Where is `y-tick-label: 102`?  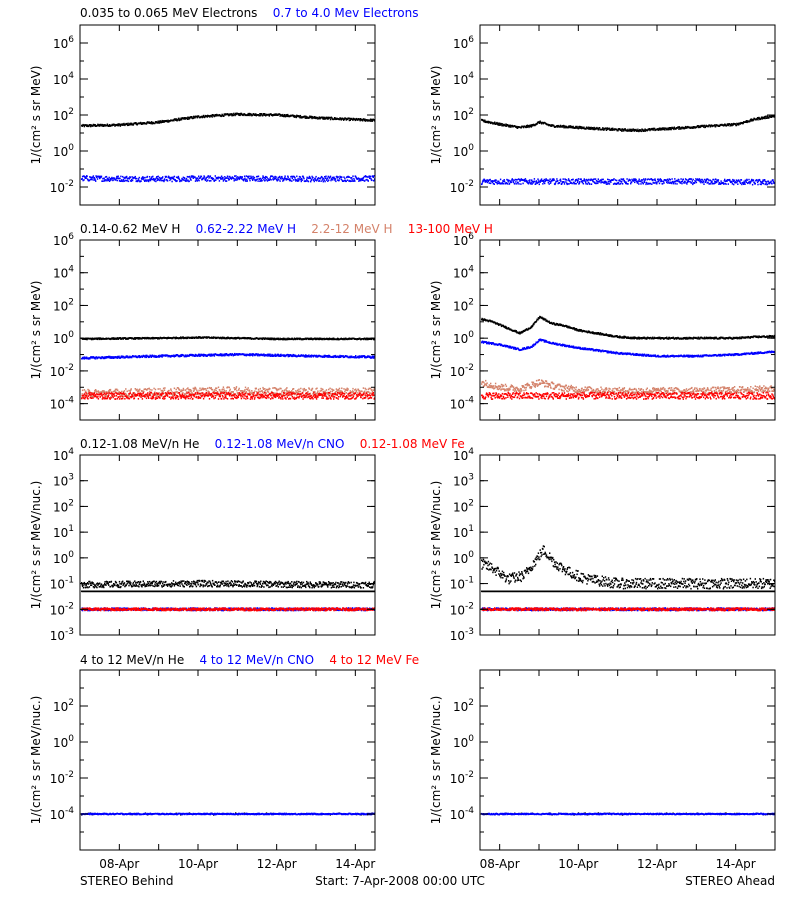 y-tick-label: 102 is located at coordinates (463, 115).